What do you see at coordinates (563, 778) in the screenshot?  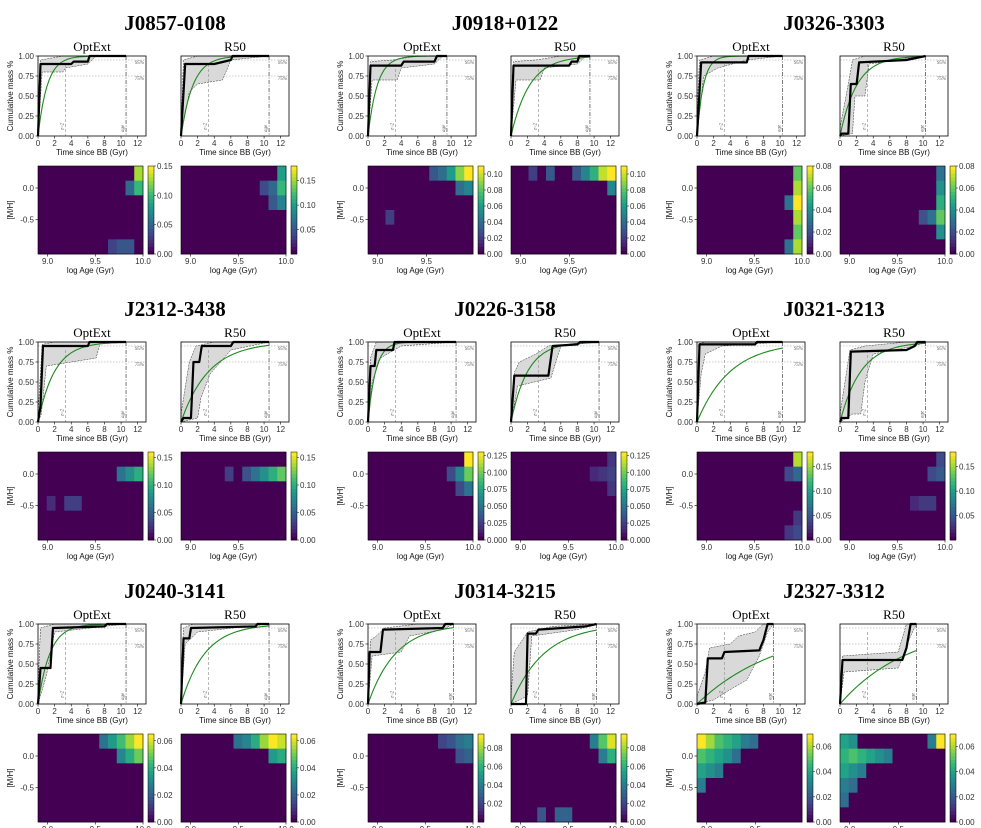 I see `heatmap-frame` at bounding box center [563, 778].